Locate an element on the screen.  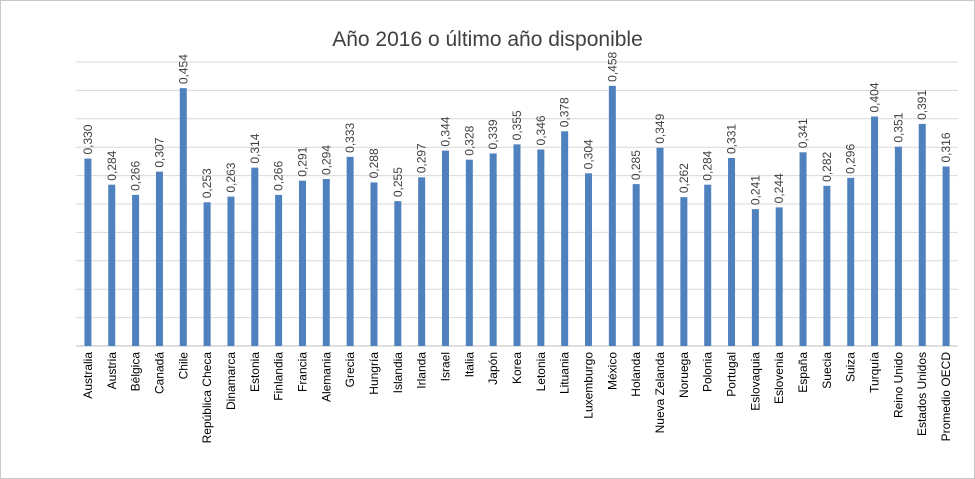
data-label: 0,241 is located at coordinates (755, 190).